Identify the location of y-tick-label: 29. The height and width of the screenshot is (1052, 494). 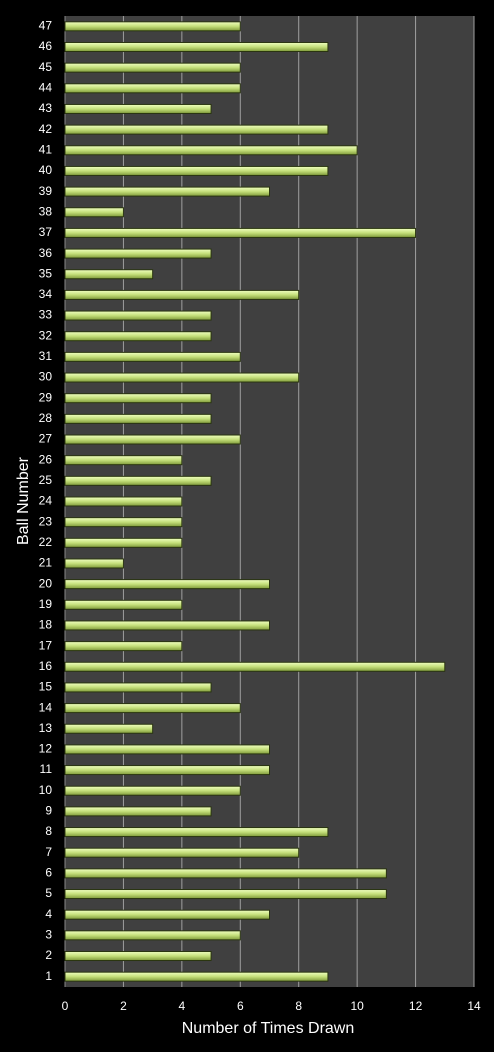
(46, 397).